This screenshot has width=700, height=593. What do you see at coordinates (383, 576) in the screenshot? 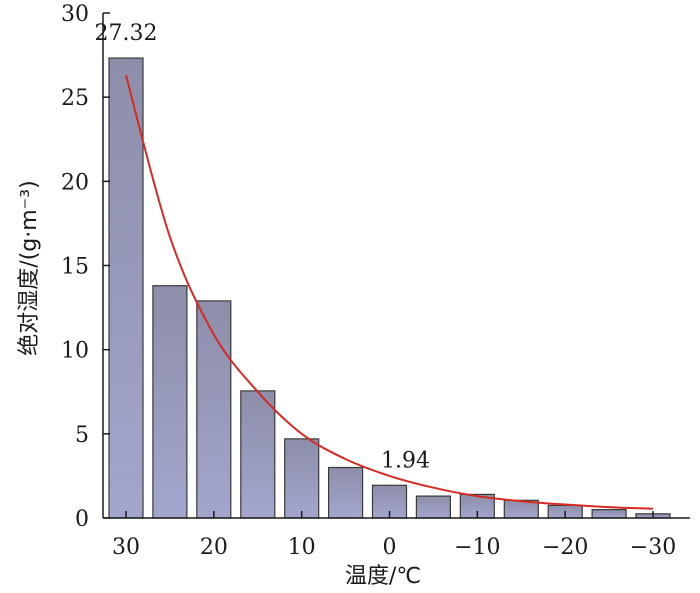
I see `x-axis-title: 温度/℃` at bounding box center [383, 576].